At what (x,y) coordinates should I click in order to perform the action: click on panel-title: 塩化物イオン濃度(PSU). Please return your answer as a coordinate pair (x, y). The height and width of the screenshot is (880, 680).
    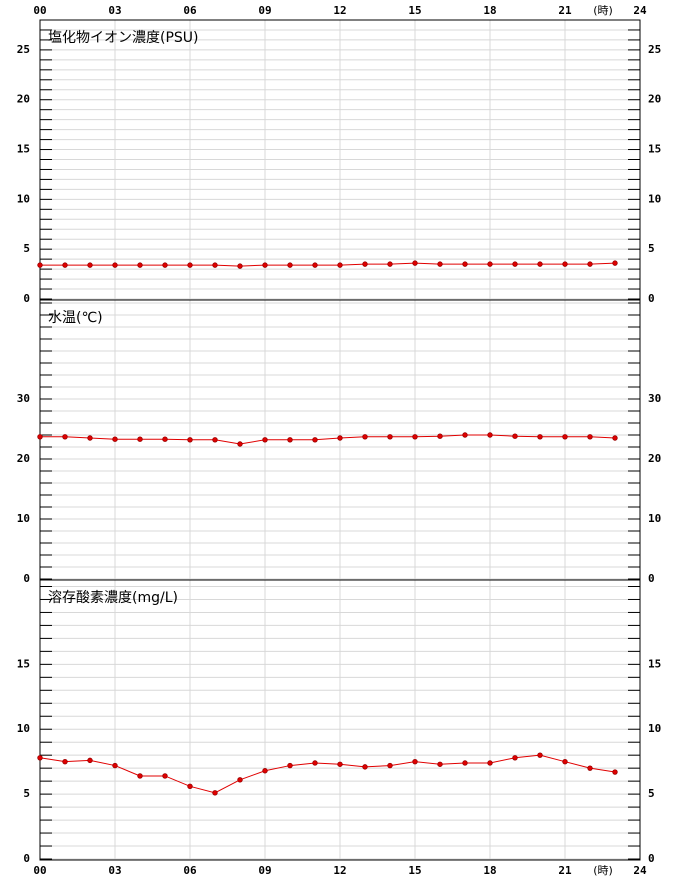
    Looking at the image, I should click on (123, 38).